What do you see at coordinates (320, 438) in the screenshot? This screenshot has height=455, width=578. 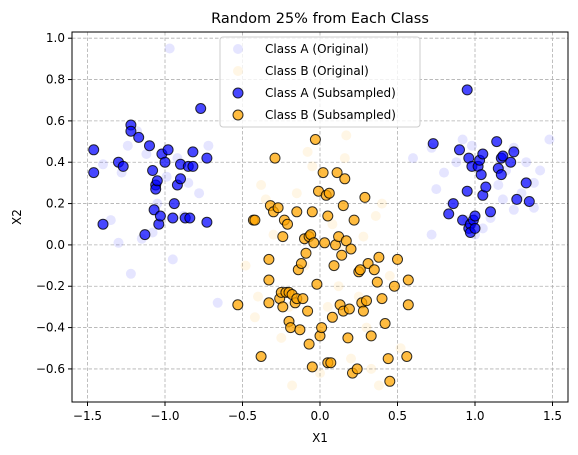 I see `x-axis-label: X1` at bounding box center [320, 438].